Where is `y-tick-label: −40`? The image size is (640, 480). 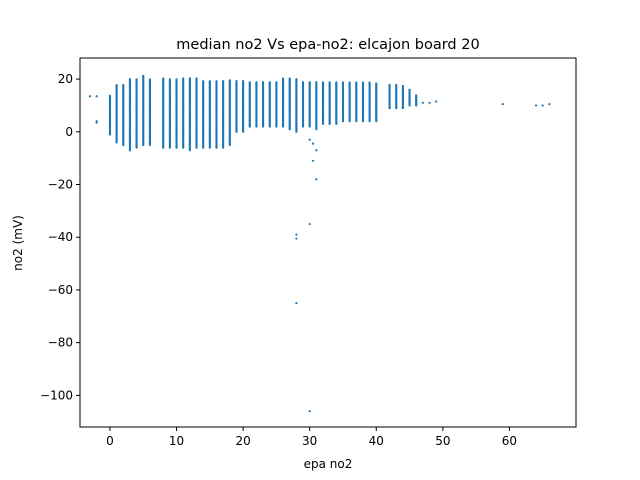
y-tick-label: −40 is located at coordinates (60, 237).